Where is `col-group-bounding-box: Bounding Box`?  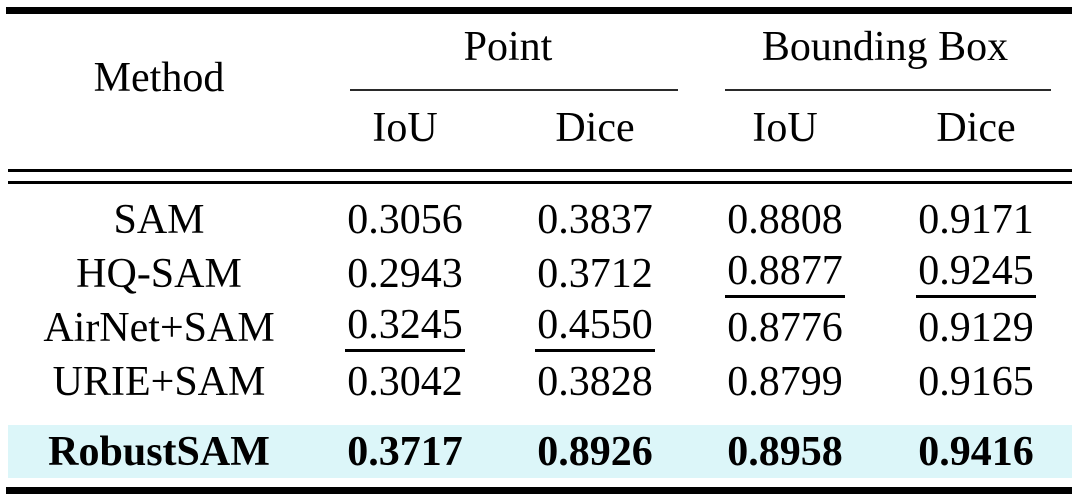 col-group-bounding-box: Bounding Box is located at coordinates (885, 47).